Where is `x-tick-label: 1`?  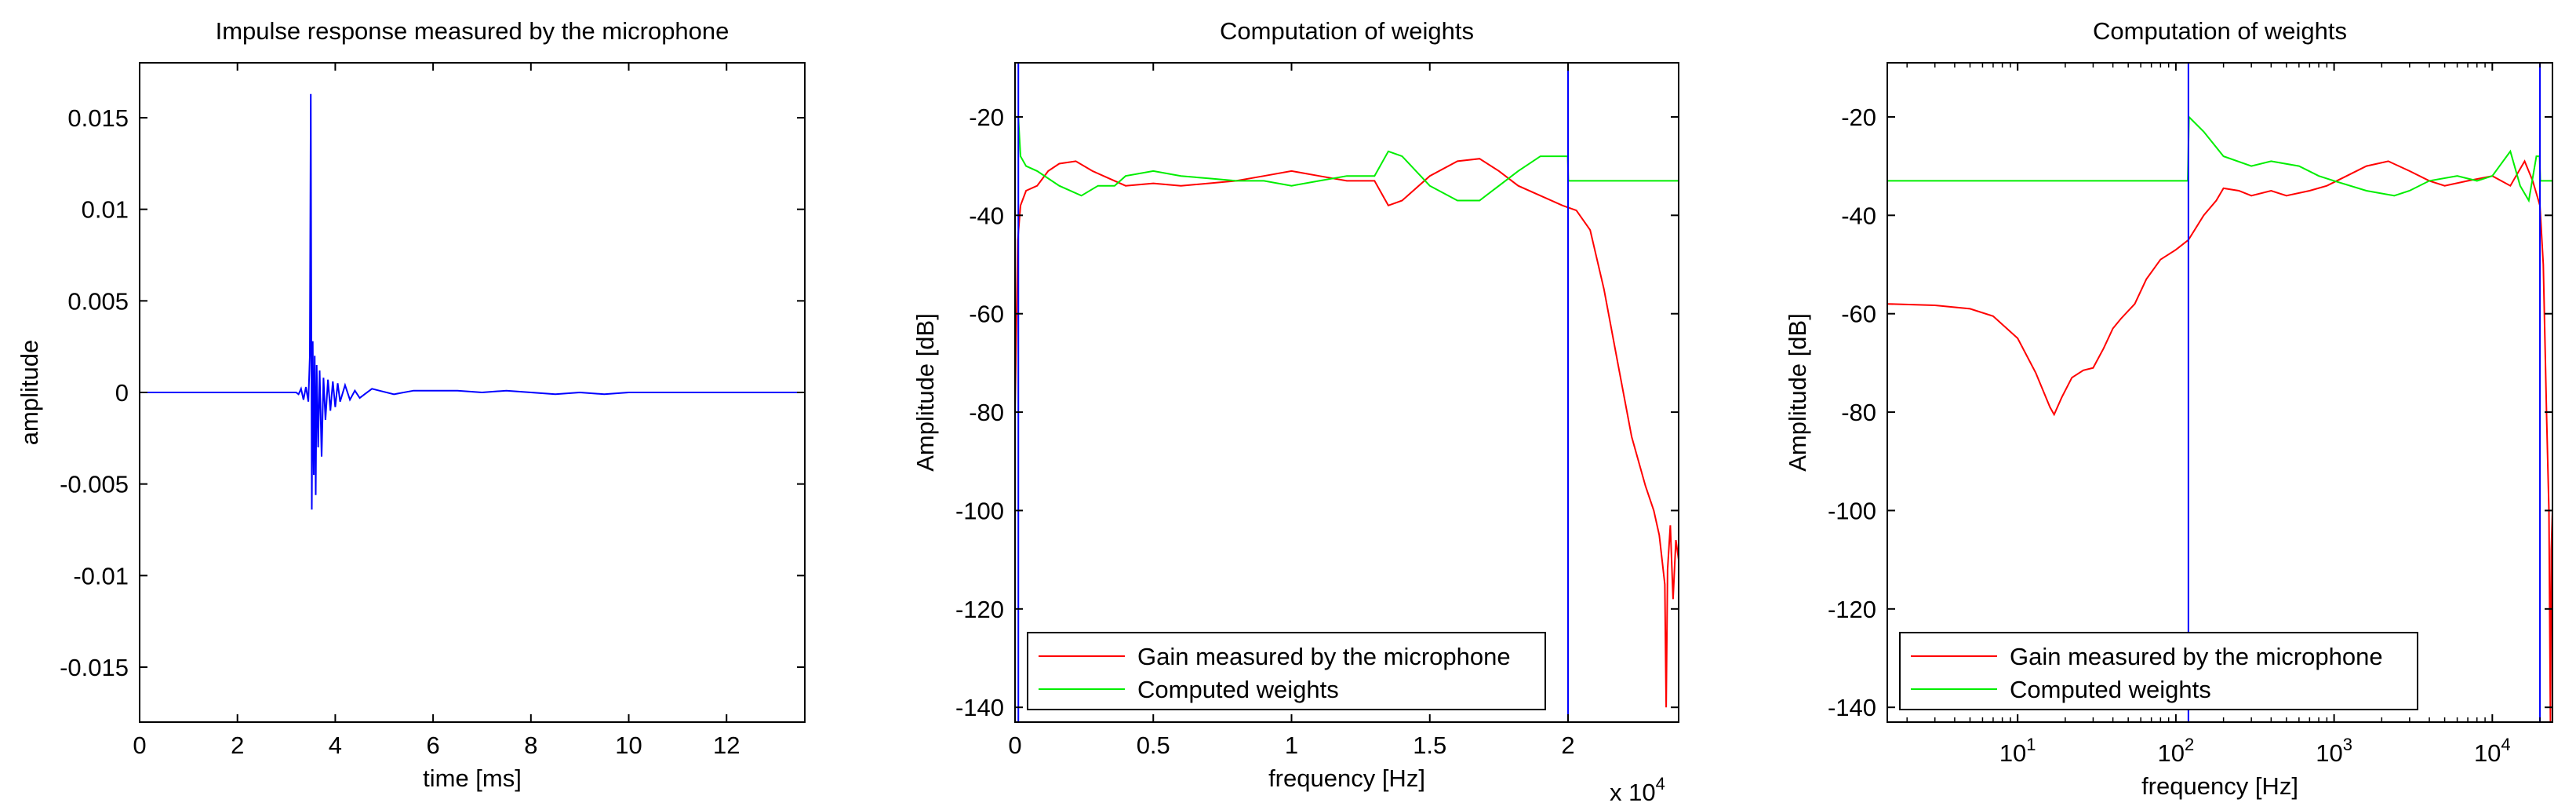
x-tick-label: 1 is located at coordinates (1291, 745).